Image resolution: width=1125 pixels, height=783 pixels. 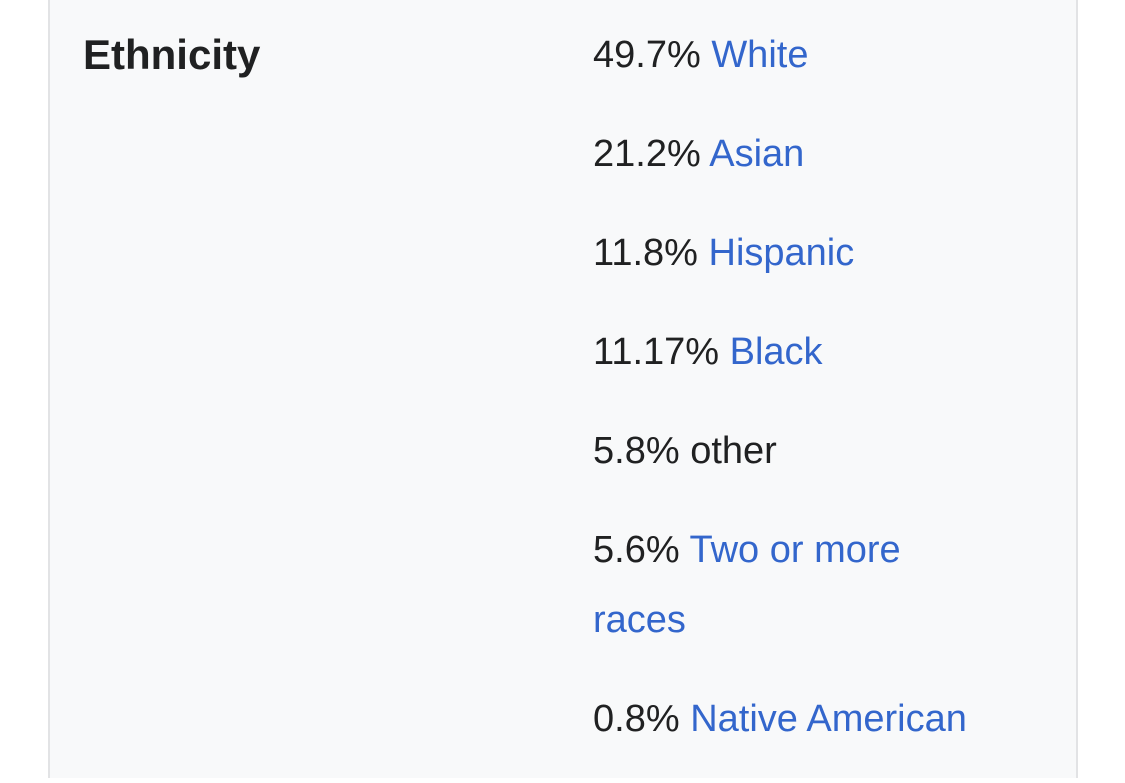 What do you see at coordinates (636, 550) in the screenshot?
I see `percent: 5.6%` at bounding box center [636, 550].